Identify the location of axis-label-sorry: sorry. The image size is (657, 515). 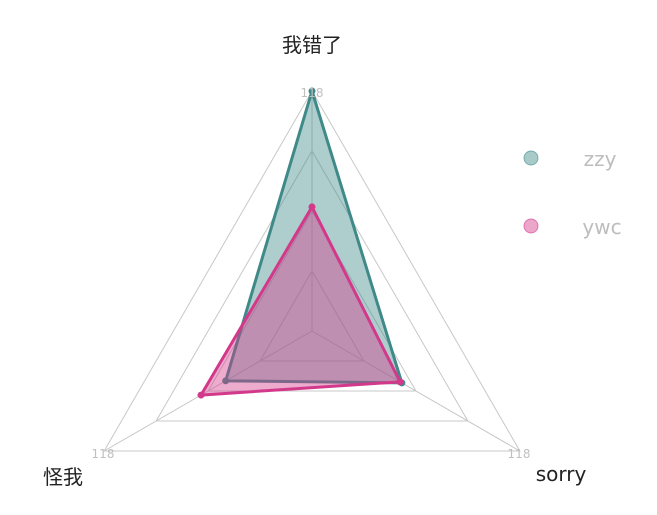
(561, 474).